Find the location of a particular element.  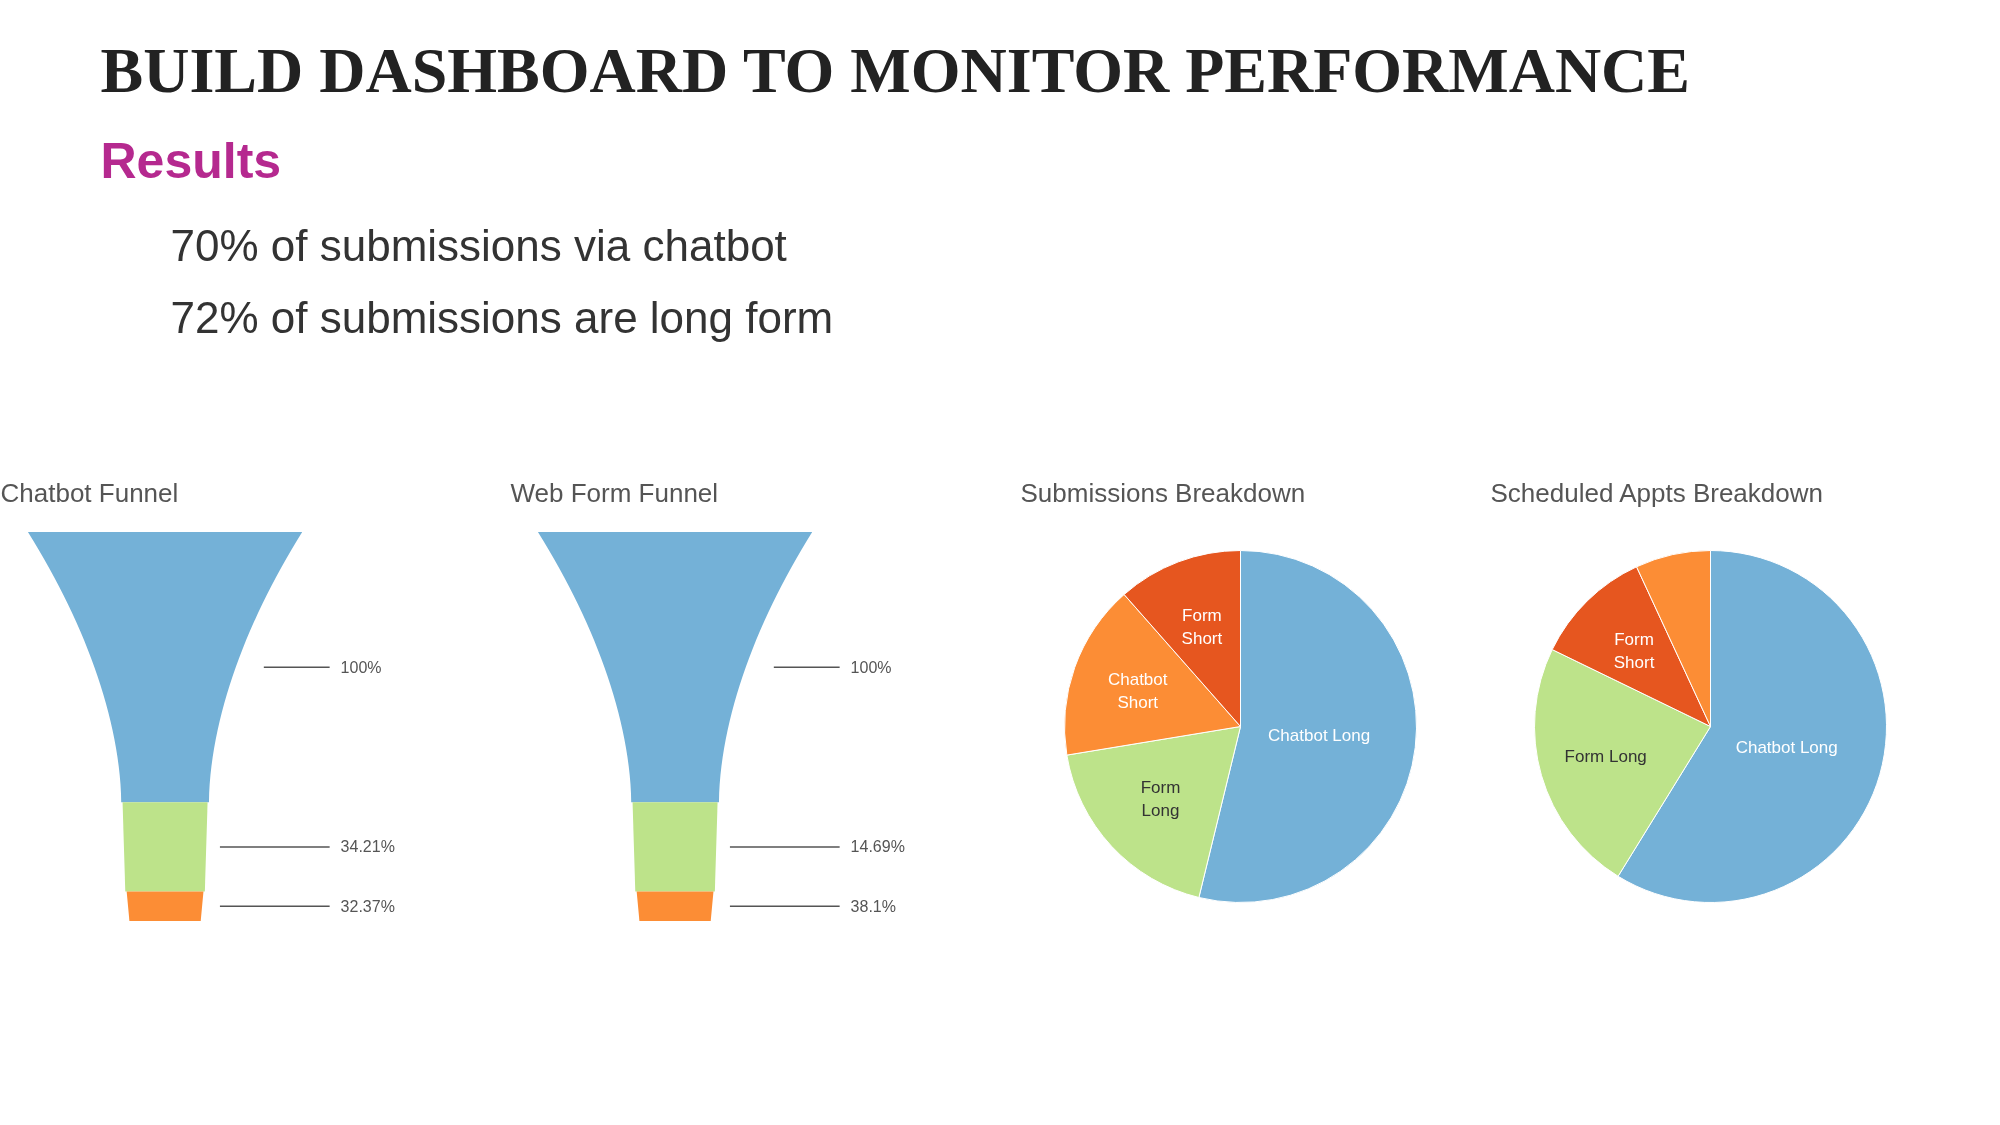

text: Web Form Funnel is located at coordinates (614, 492).